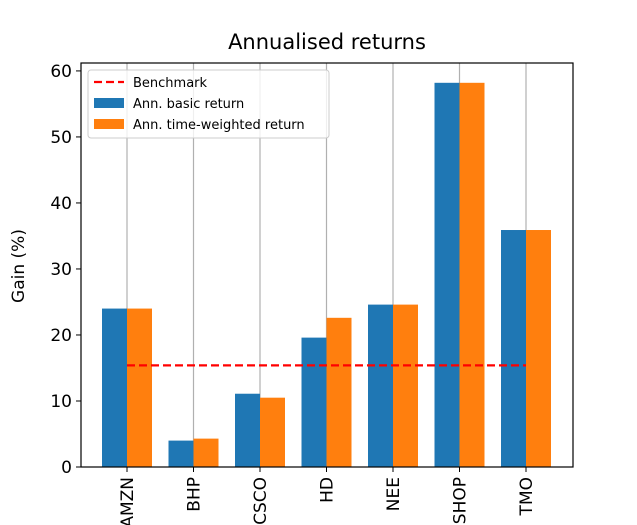 This screenshot has height=525, width=637. Describe the element at coordinates (61, 204) in the screenshot. I see `y-tick-label: 40` at that location.